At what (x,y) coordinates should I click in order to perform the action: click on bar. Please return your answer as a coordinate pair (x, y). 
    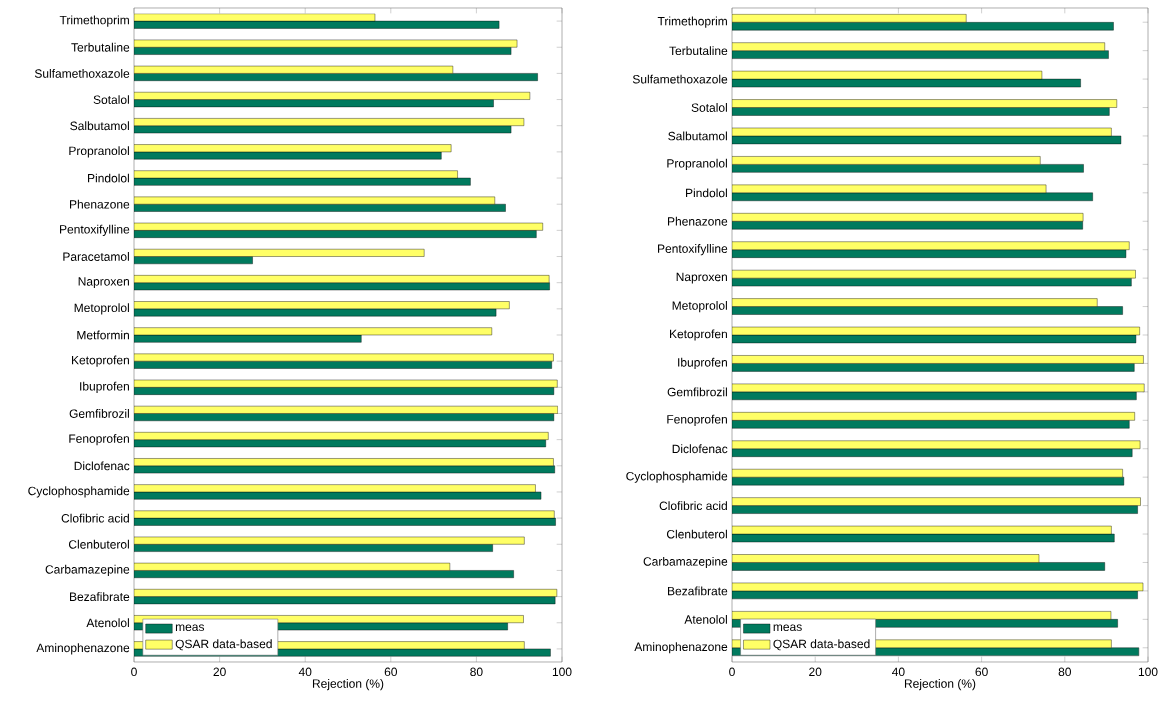
    Looking at the image, I should click on (344, 357).